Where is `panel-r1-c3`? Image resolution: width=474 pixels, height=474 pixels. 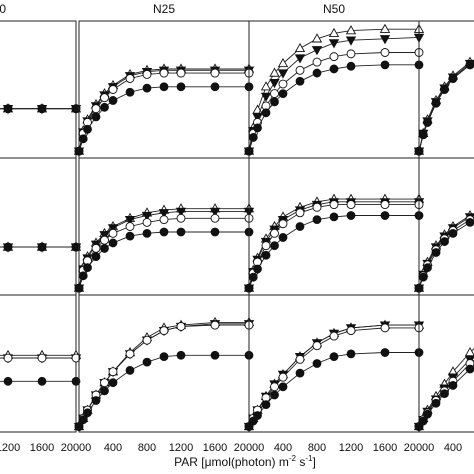 panel-r1-c3 is located at coordinates (443, 226).